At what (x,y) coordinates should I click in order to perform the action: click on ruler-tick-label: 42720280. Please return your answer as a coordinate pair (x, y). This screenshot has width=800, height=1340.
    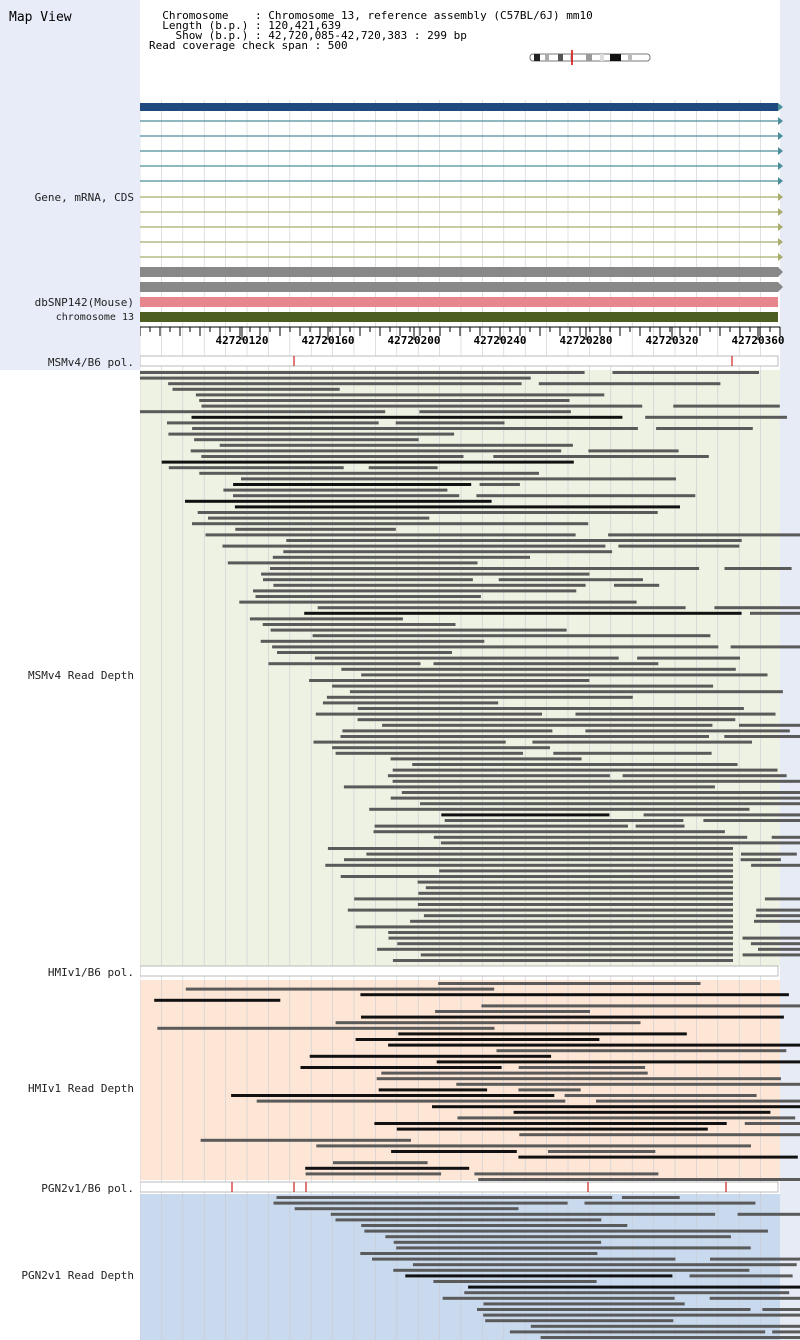
    Looking at the image, I should click on (586, 340).